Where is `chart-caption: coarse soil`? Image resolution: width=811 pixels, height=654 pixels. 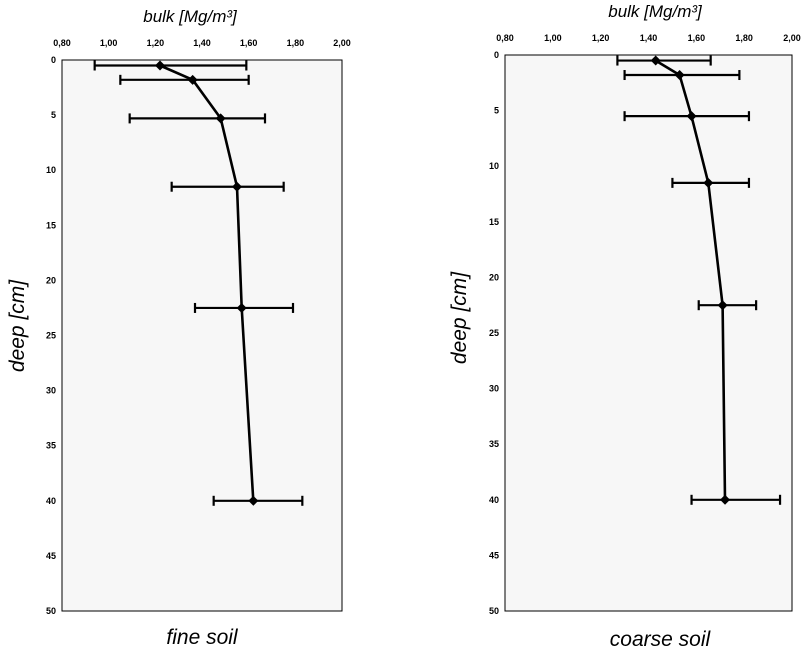 chart-caption: coarse soil is located at coordinates (661, 639).